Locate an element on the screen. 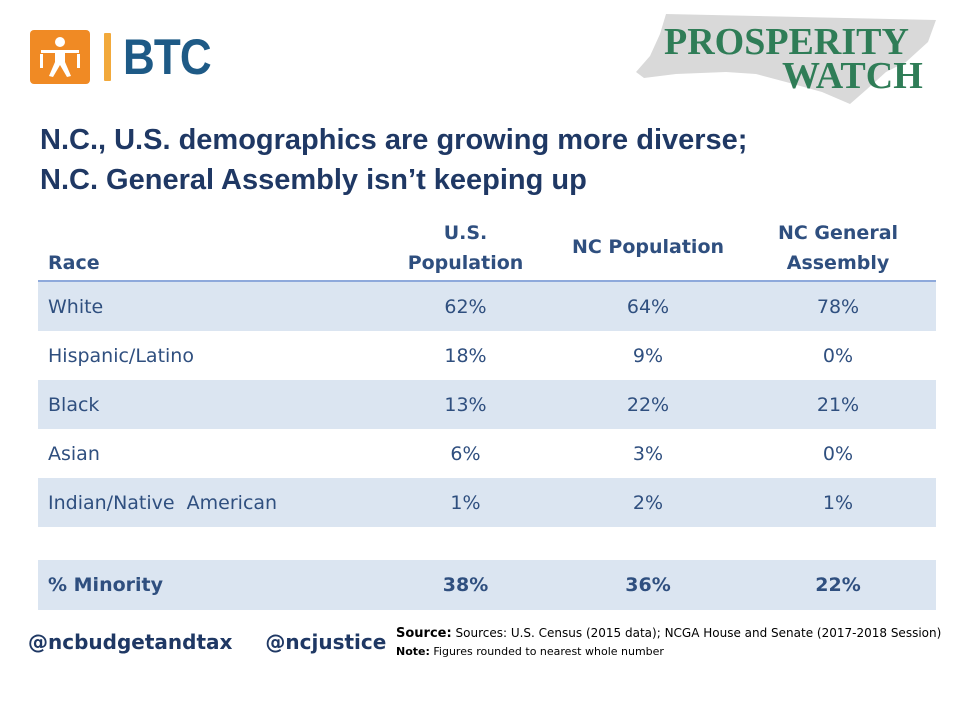  table-row: Black 13% 22% 21% is located at coordinates (487, 404).